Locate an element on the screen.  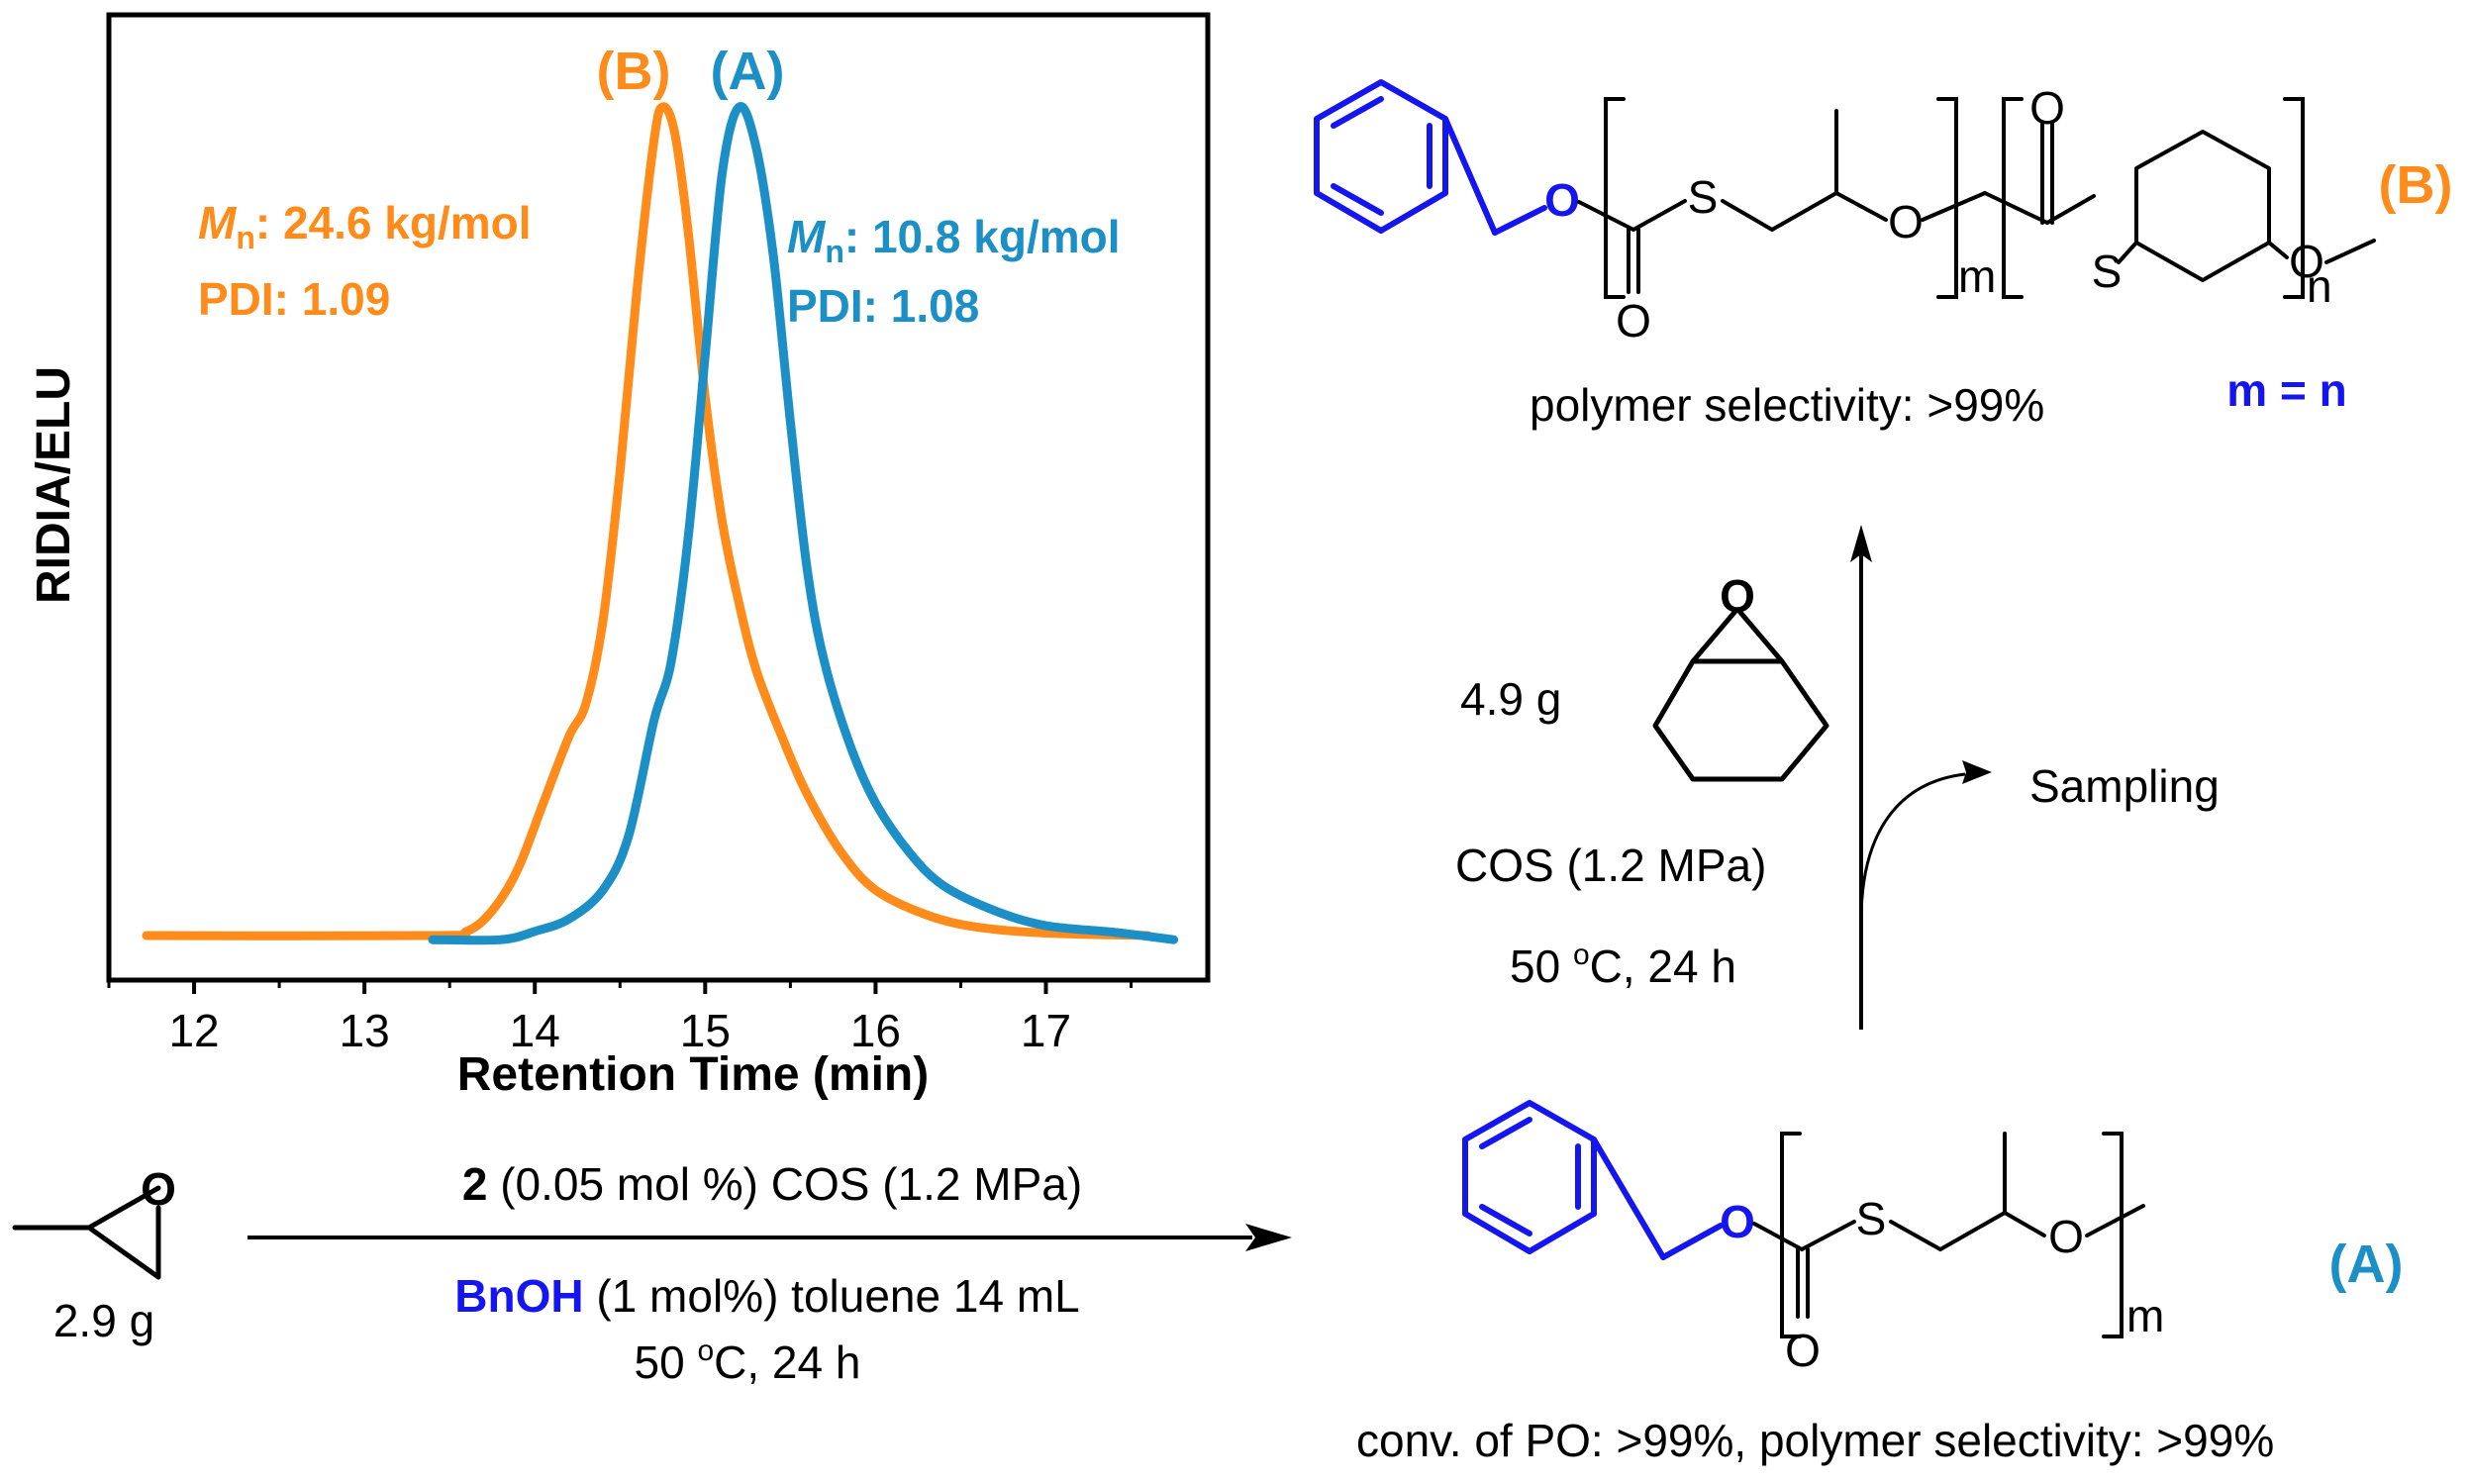
product-b-benzyl is located at coordinates (1430, 157).